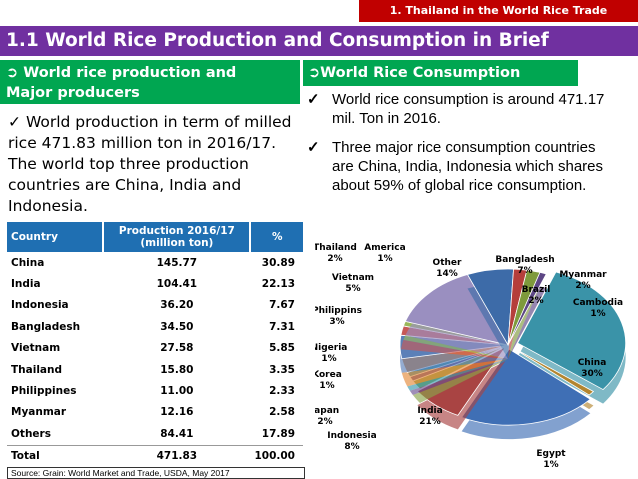  I want to click on cell-country: Myanmar, so click(39, 412).